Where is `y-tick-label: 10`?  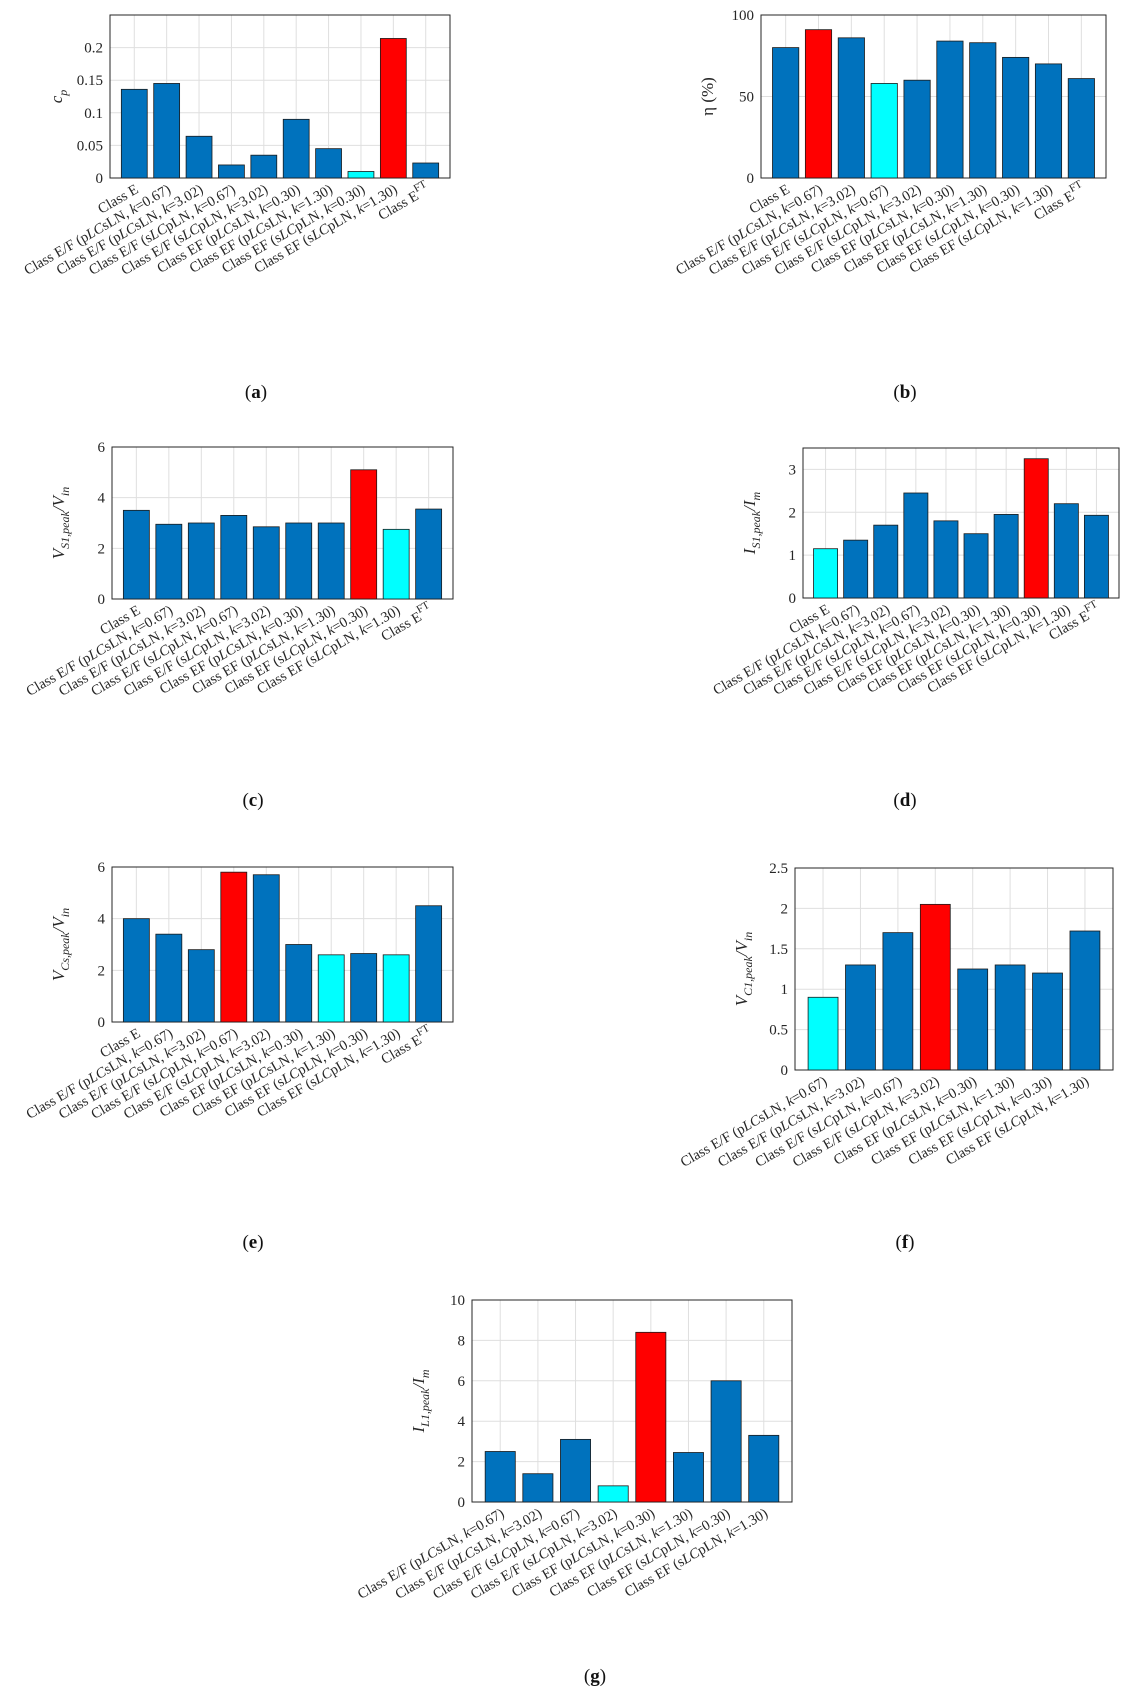
y-tick-label: 10 is located at coordinates (457, 1301).